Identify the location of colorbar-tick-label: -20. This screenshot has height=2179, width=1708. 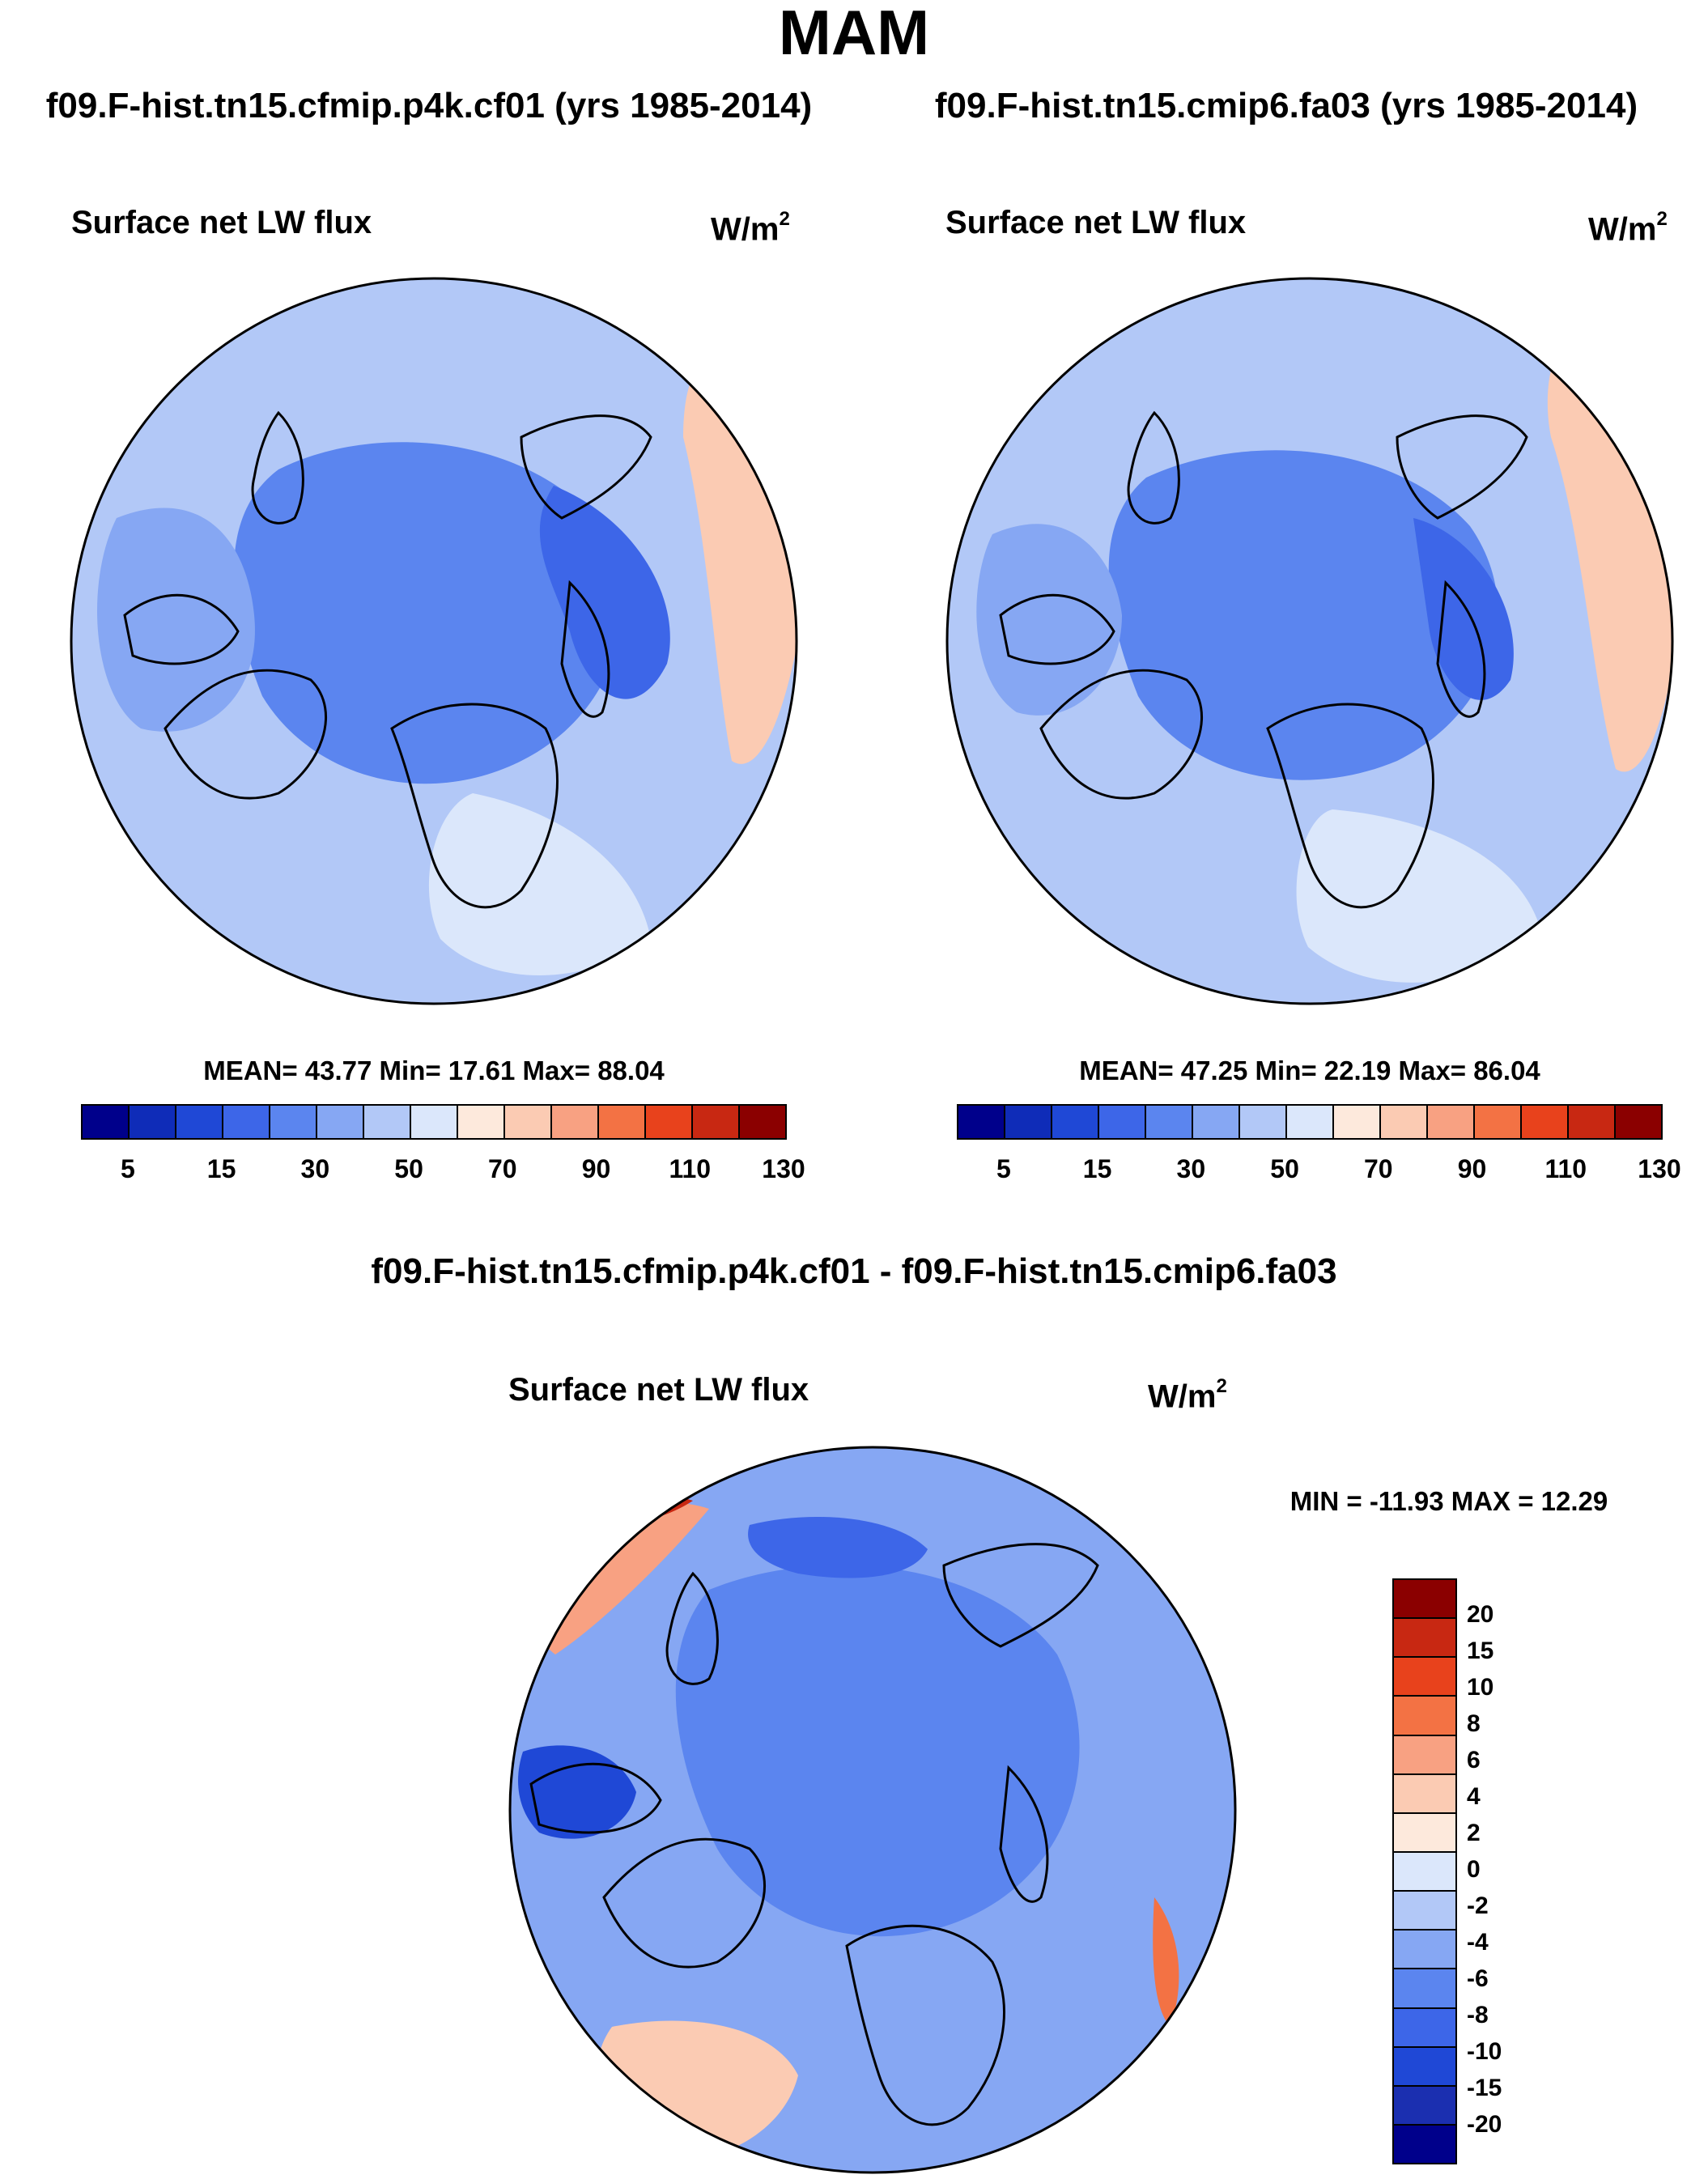
(1484, 2124).